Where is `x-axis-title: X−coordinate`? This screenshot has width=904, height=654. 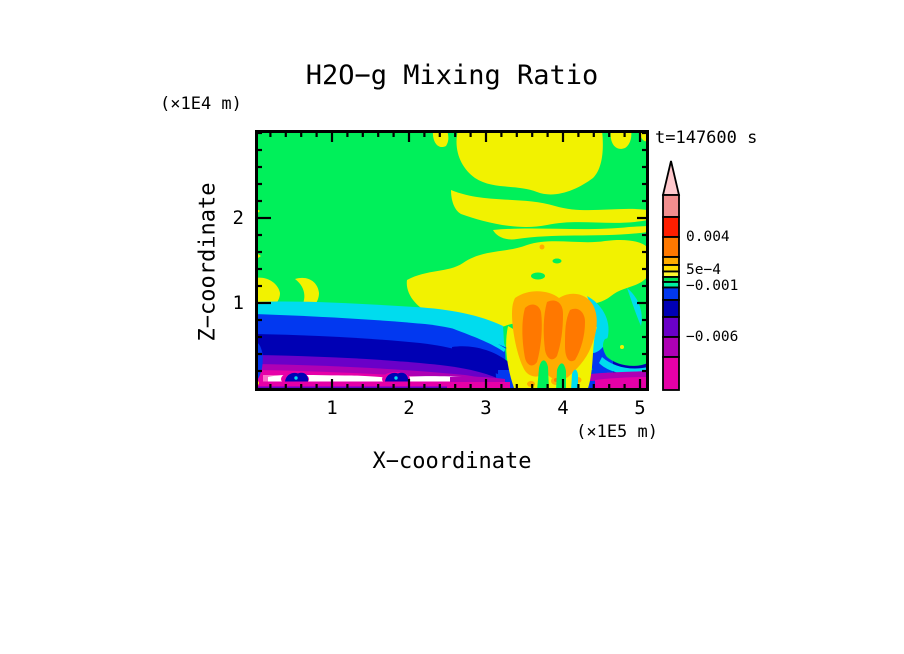 x-axis-title: X−coordinate is located at coordinates (452, 461).